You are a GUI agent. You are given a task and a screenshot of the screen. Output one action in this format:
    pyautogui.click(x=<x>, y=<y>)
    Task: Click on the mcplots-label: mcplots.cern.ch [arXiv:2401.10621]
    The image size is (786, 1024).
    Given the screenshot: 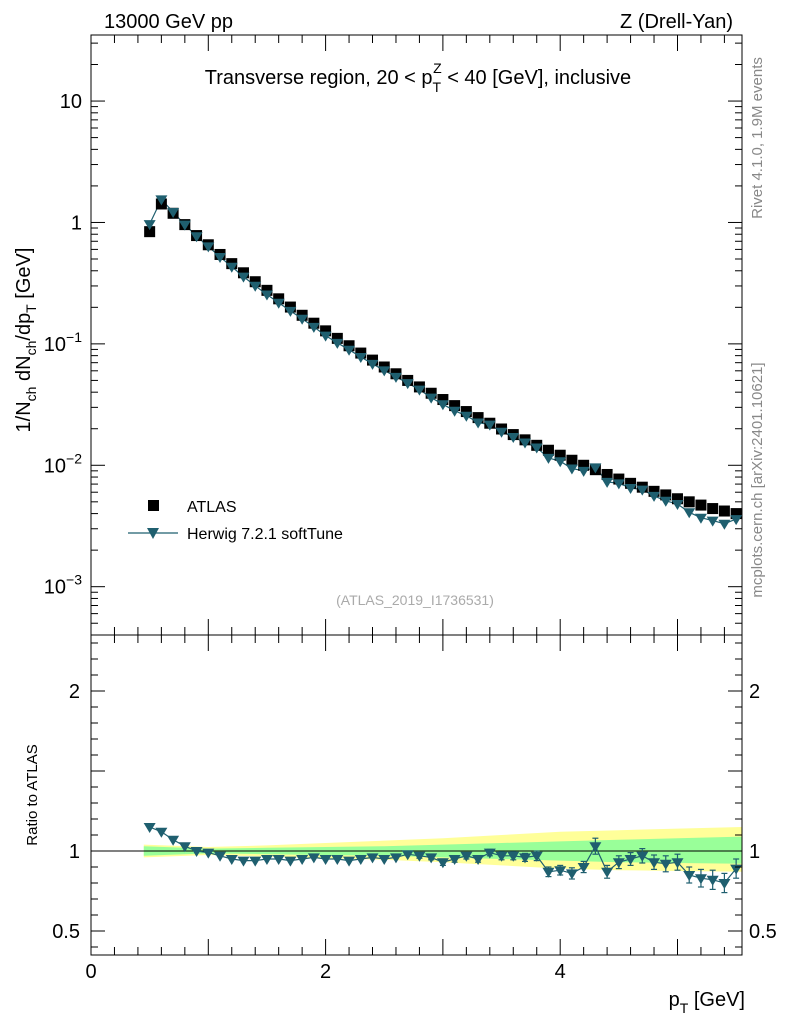 What is the action you would take?
    pyautogui.click(x=757, y=479)
    